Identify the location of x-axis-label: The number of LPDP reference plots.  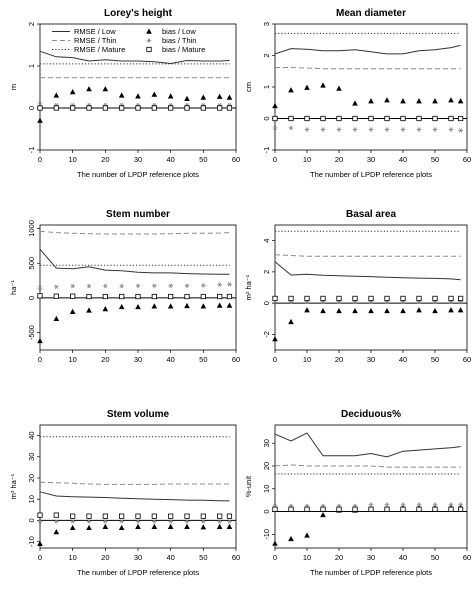
(371, 174).